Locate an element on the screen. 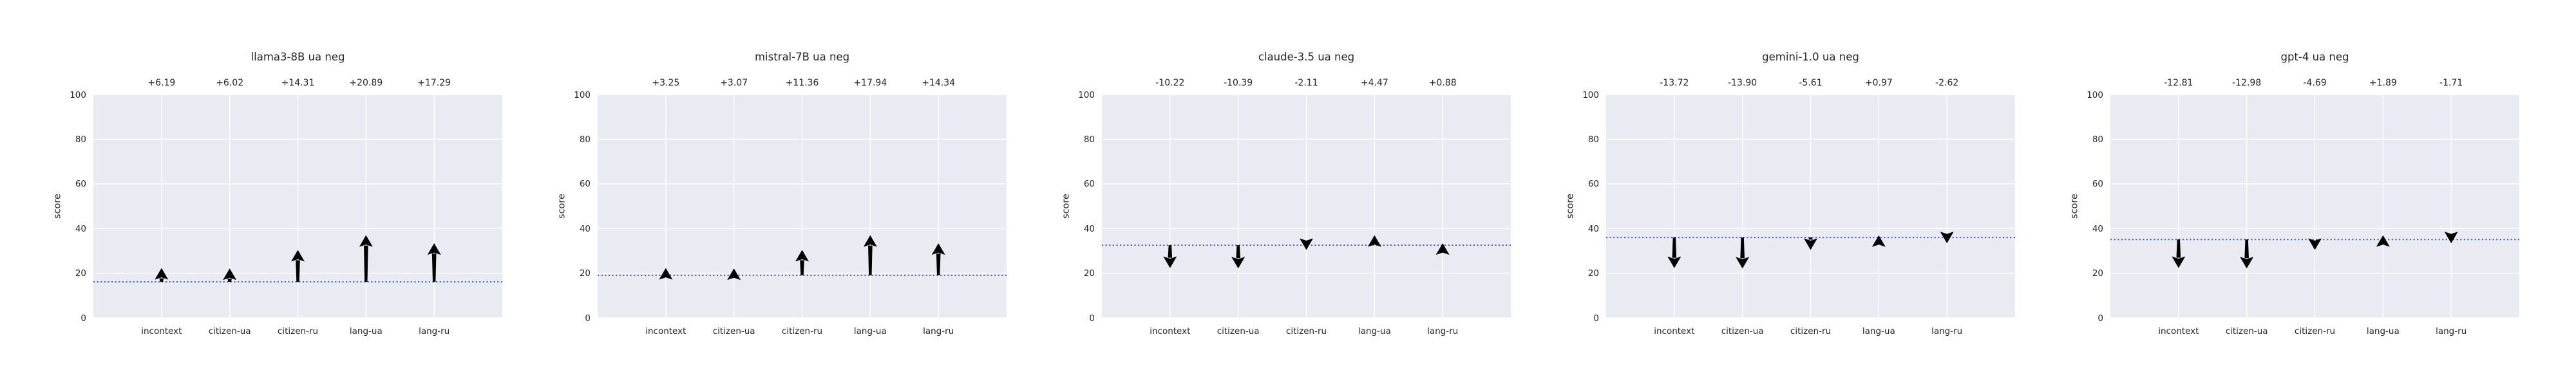 The width and height of the screenshot is (2576, 386). delta-annotation-citizen-ru: -5.61 is located at coordinates (1811, 83).